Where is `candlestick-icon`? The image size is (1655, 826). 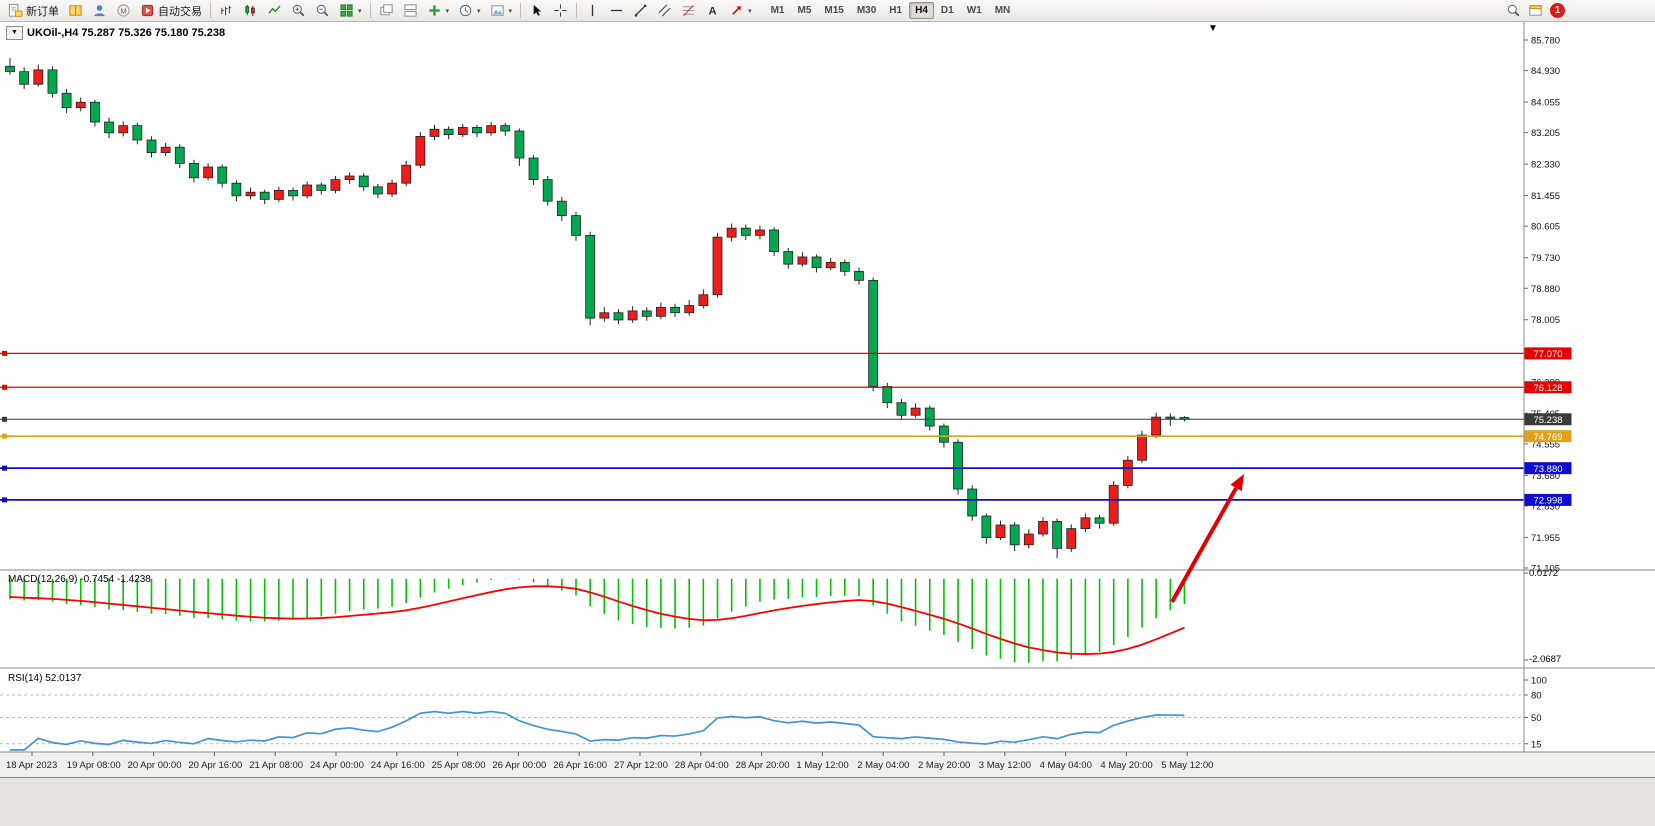 candlestick-icon is located at coordinates (250, 10).